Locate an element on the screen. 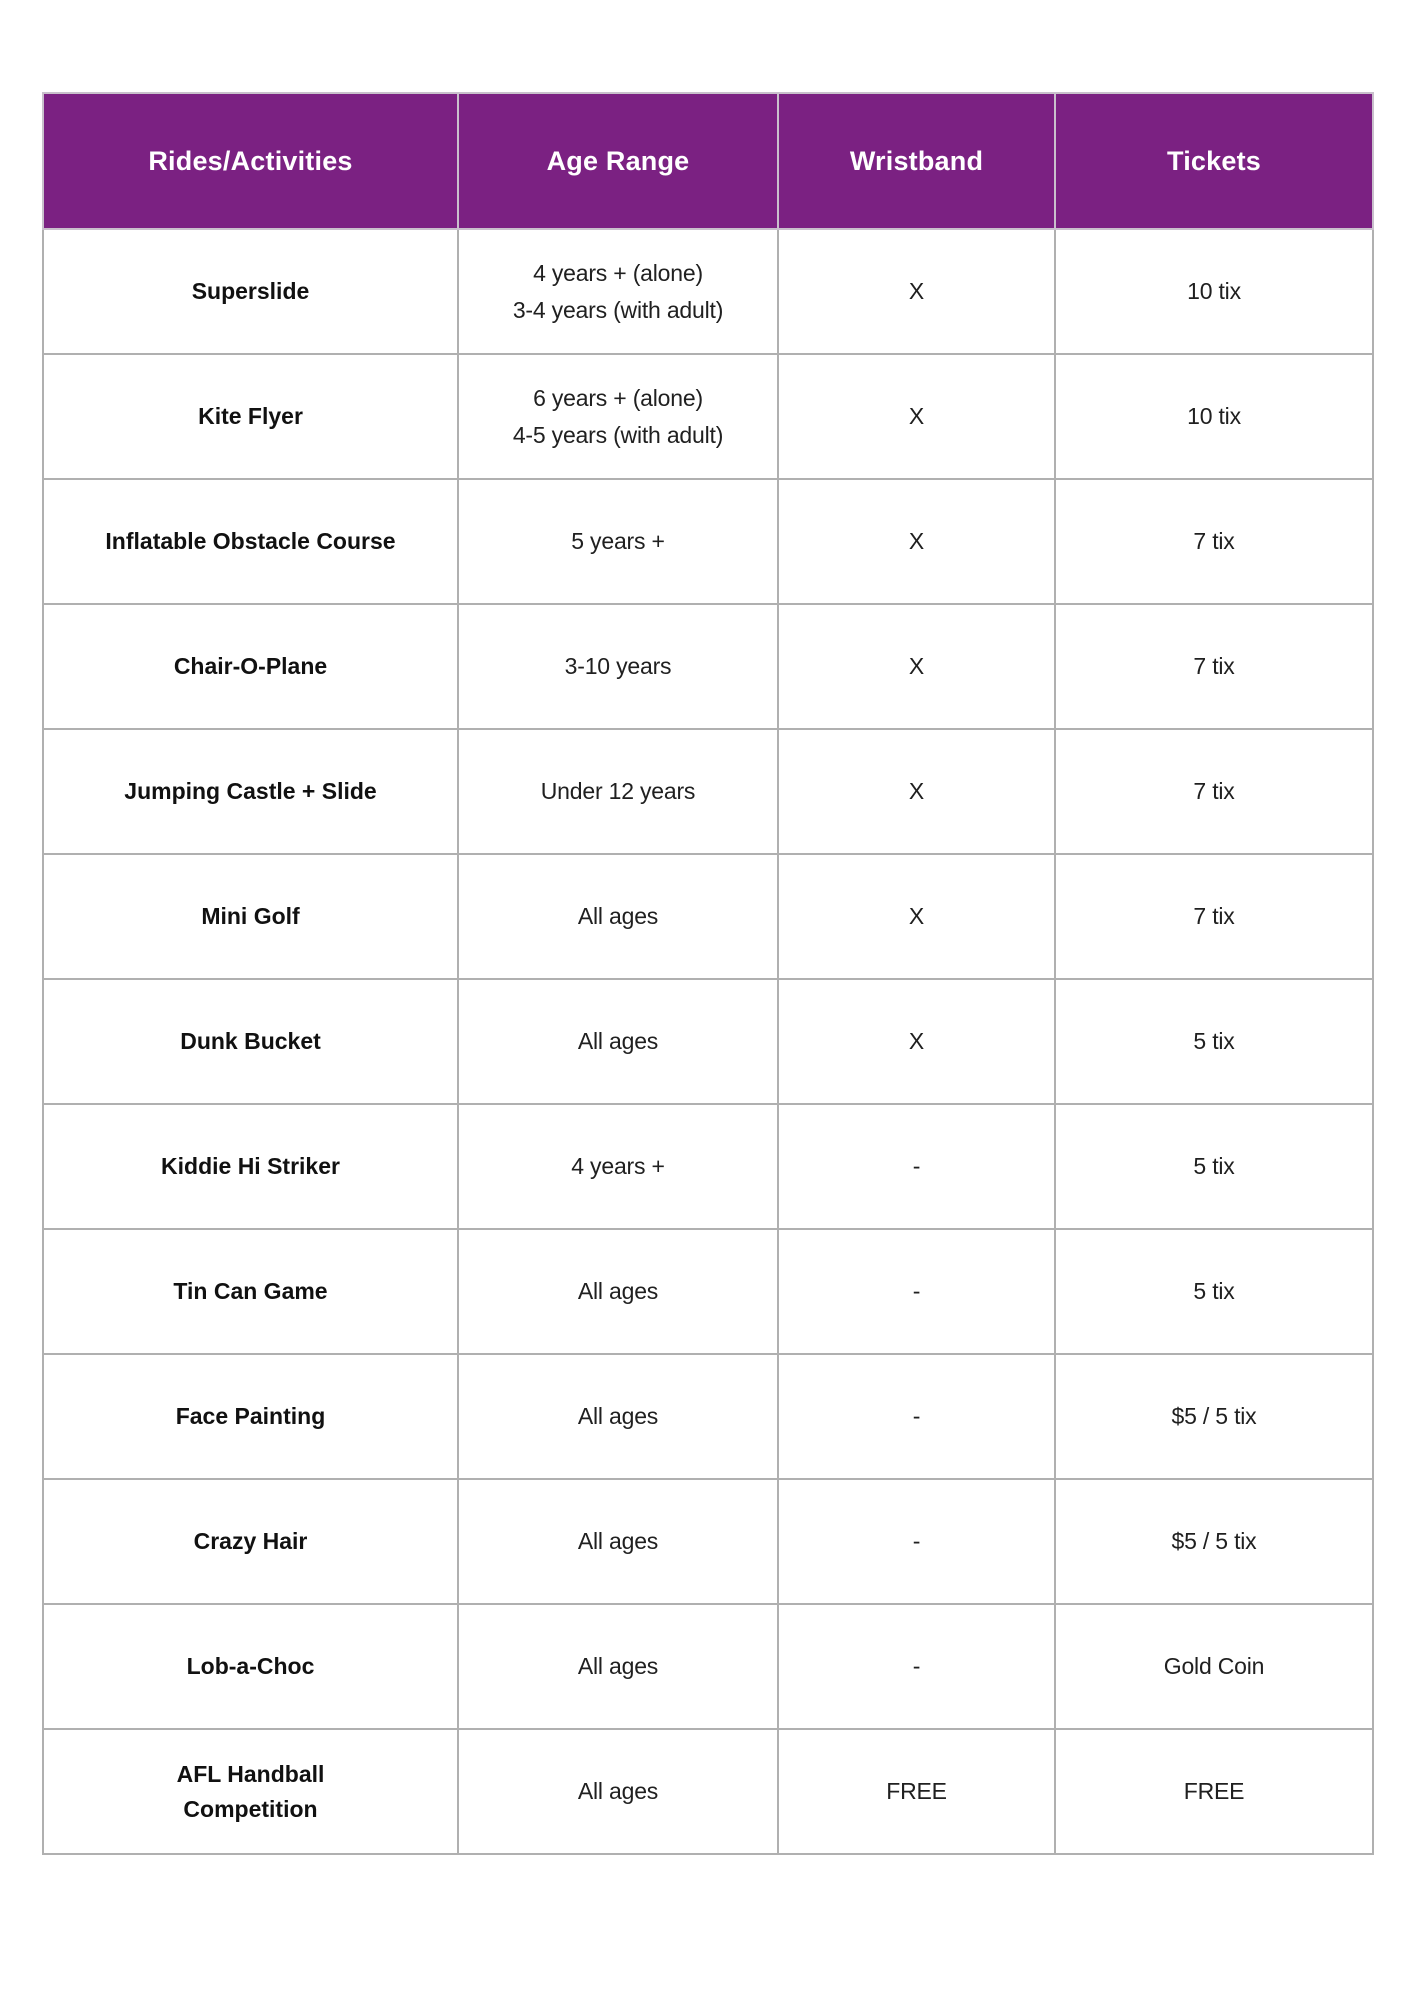 The width and height of the screenshot is (1414, 2000). table-row: Crazy Hair All ages - $5 / 5 tix is located at coordinates (708, 1541).